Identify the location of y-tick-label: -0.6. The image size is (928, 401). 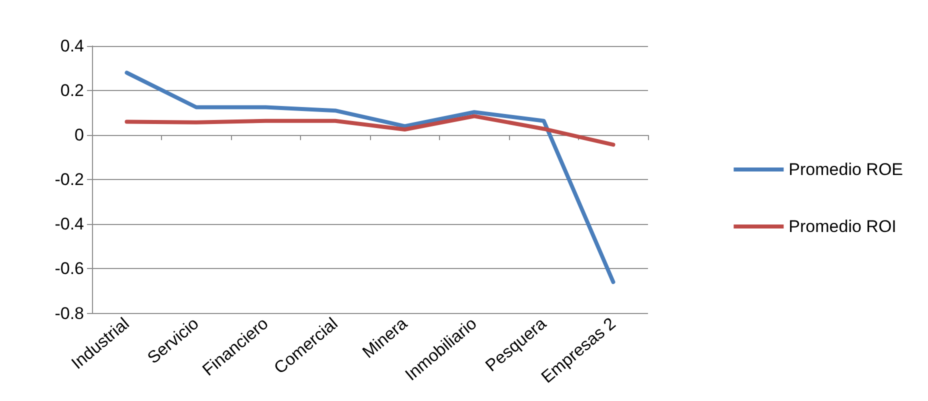
(69, 268).